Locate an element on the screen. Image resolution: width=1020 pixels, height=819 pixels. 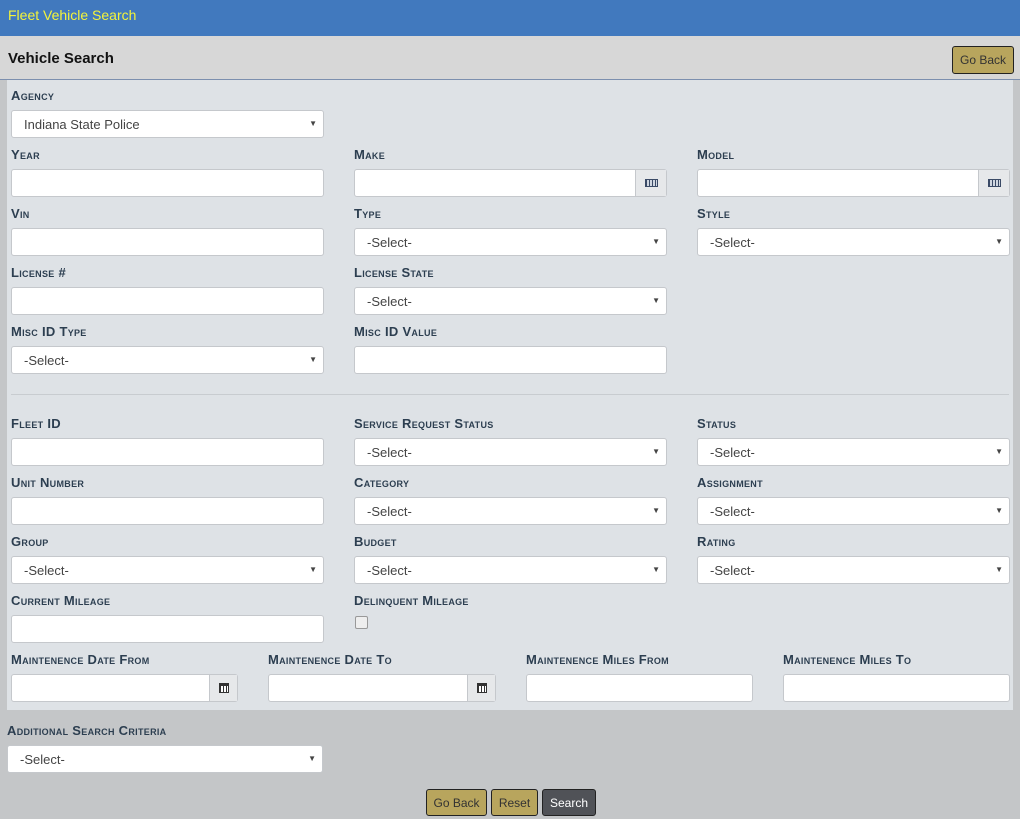
group-label: Group is located at coordinates (30, 541).